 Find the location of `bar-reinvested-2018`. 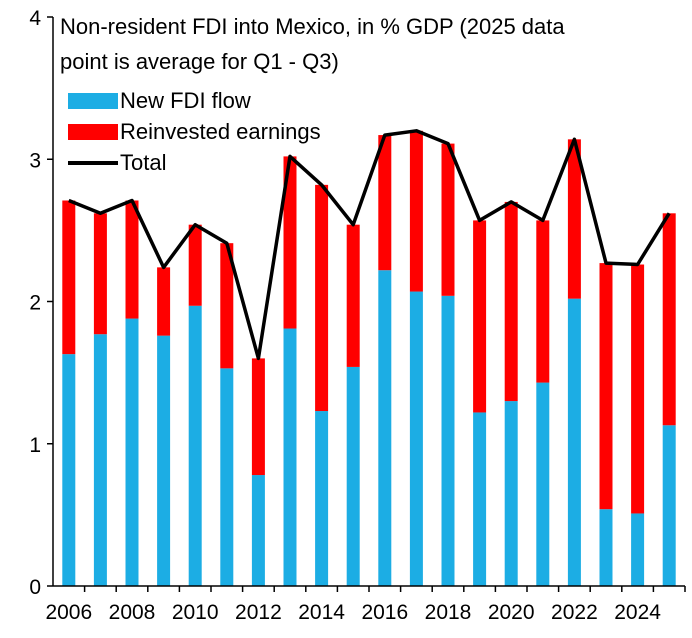

bar-reinvested-2018 is located at coordinates (448, 219).